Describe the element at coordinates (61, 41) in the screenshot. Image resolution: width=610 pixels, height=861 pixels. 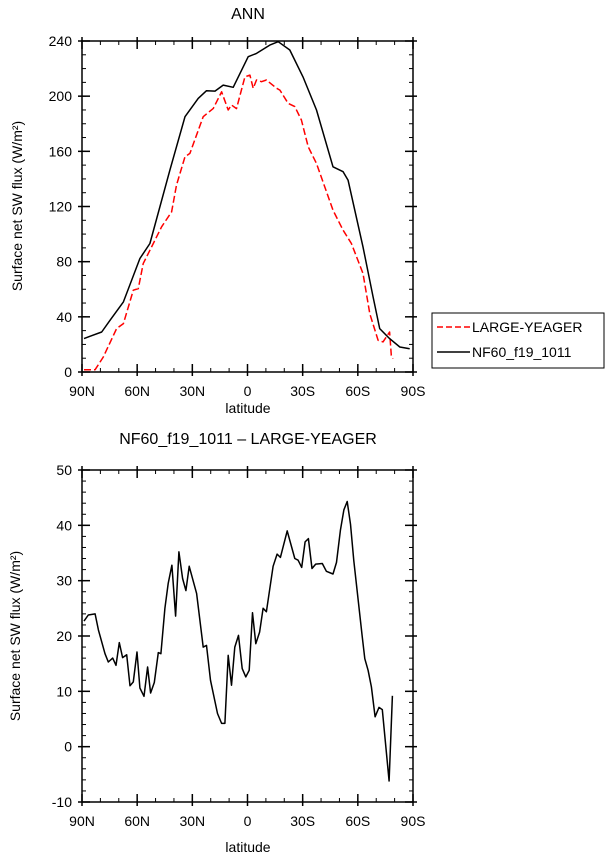
I see `y-tick-label: 240` at that location.